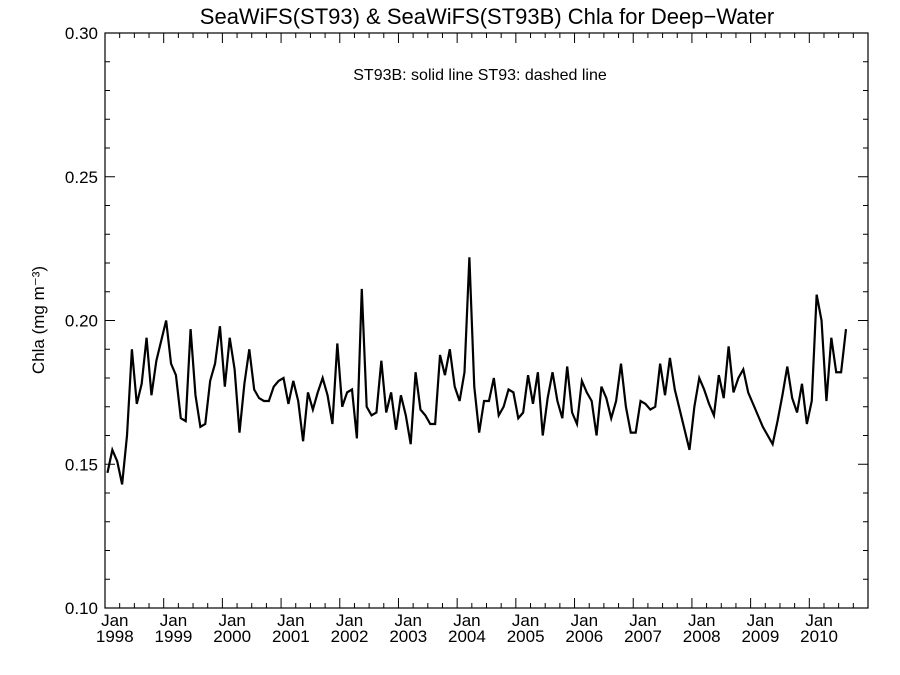  Describe the element at coordinates (81, 177) in the screenshot. I see `y-tick-label: 0.25` at that location.